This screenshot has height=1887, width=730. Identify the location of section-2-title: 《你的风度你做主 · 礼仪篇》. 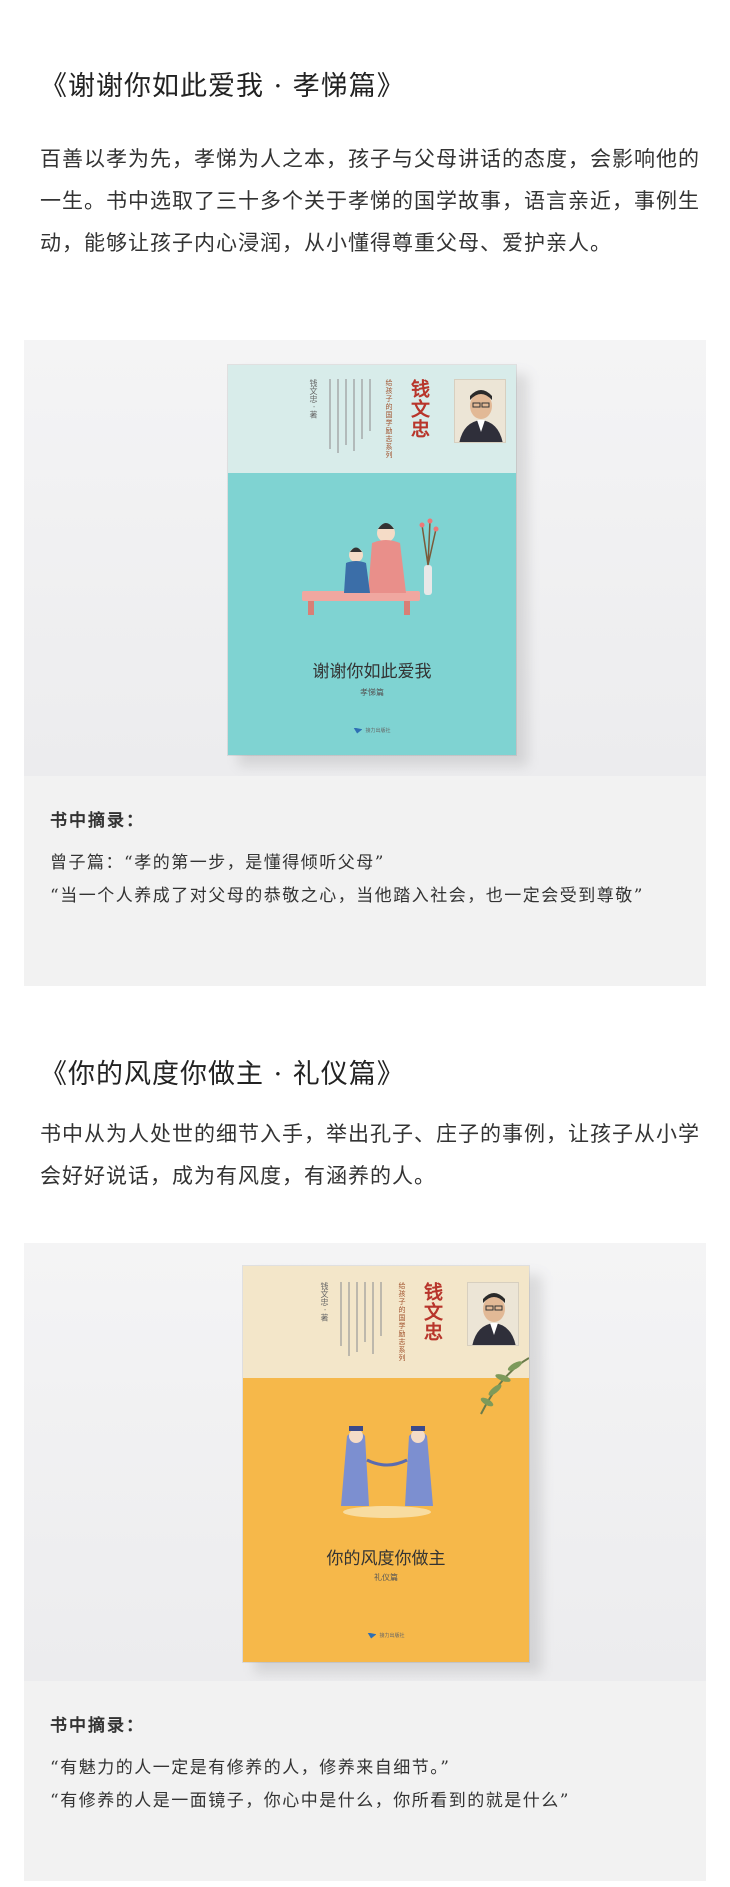
(222, 1074).